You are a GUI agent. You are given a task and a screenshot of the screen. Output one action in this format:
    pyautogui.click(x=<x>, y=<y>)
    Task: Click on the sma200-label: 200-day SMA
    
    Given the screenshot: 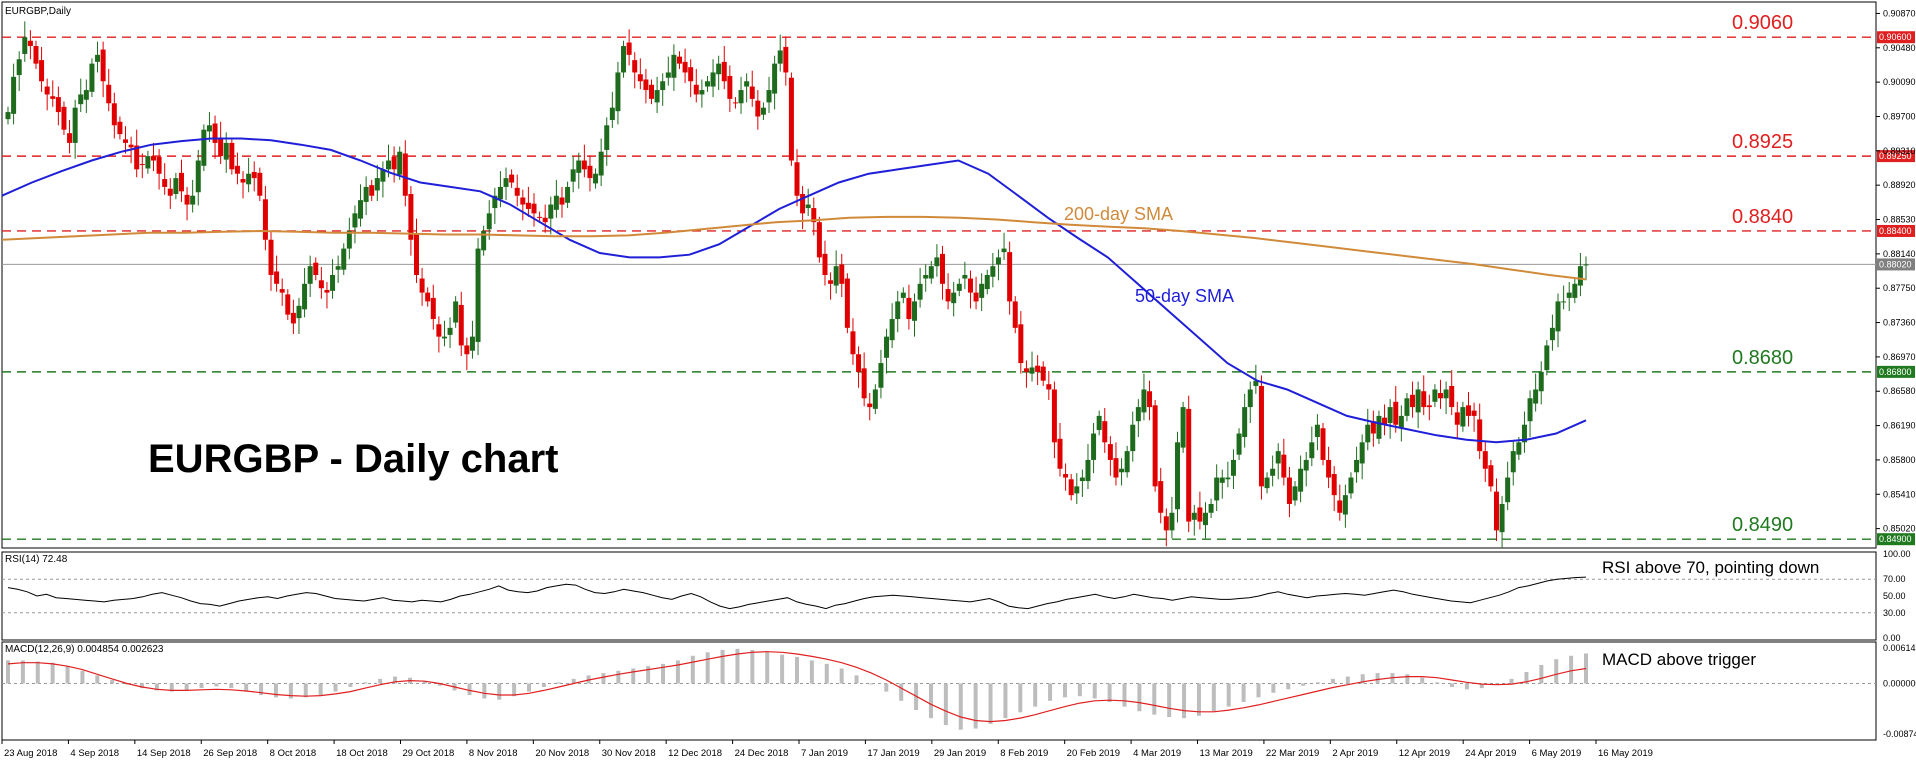 What is the action you would take?
    pyautogui.click(x=1118, y=214)
    